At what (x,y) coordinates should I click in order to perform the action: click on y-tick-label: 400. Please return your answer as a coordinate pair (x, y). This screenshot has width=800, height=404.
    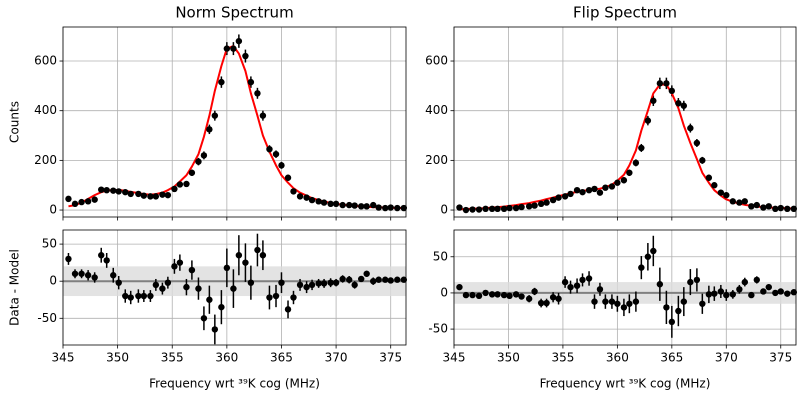
    Looking at the image, I should click on (45, 110).